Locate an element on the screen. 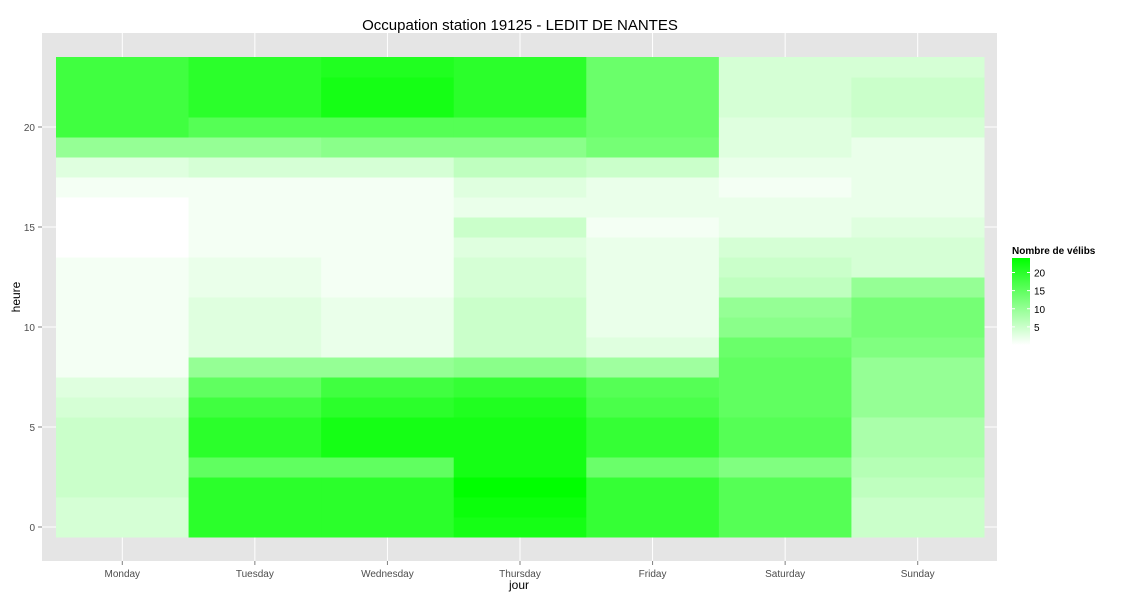 The image size is (1125, 600). legend-tick-label: 20 is located at coordinates (1040, 274).